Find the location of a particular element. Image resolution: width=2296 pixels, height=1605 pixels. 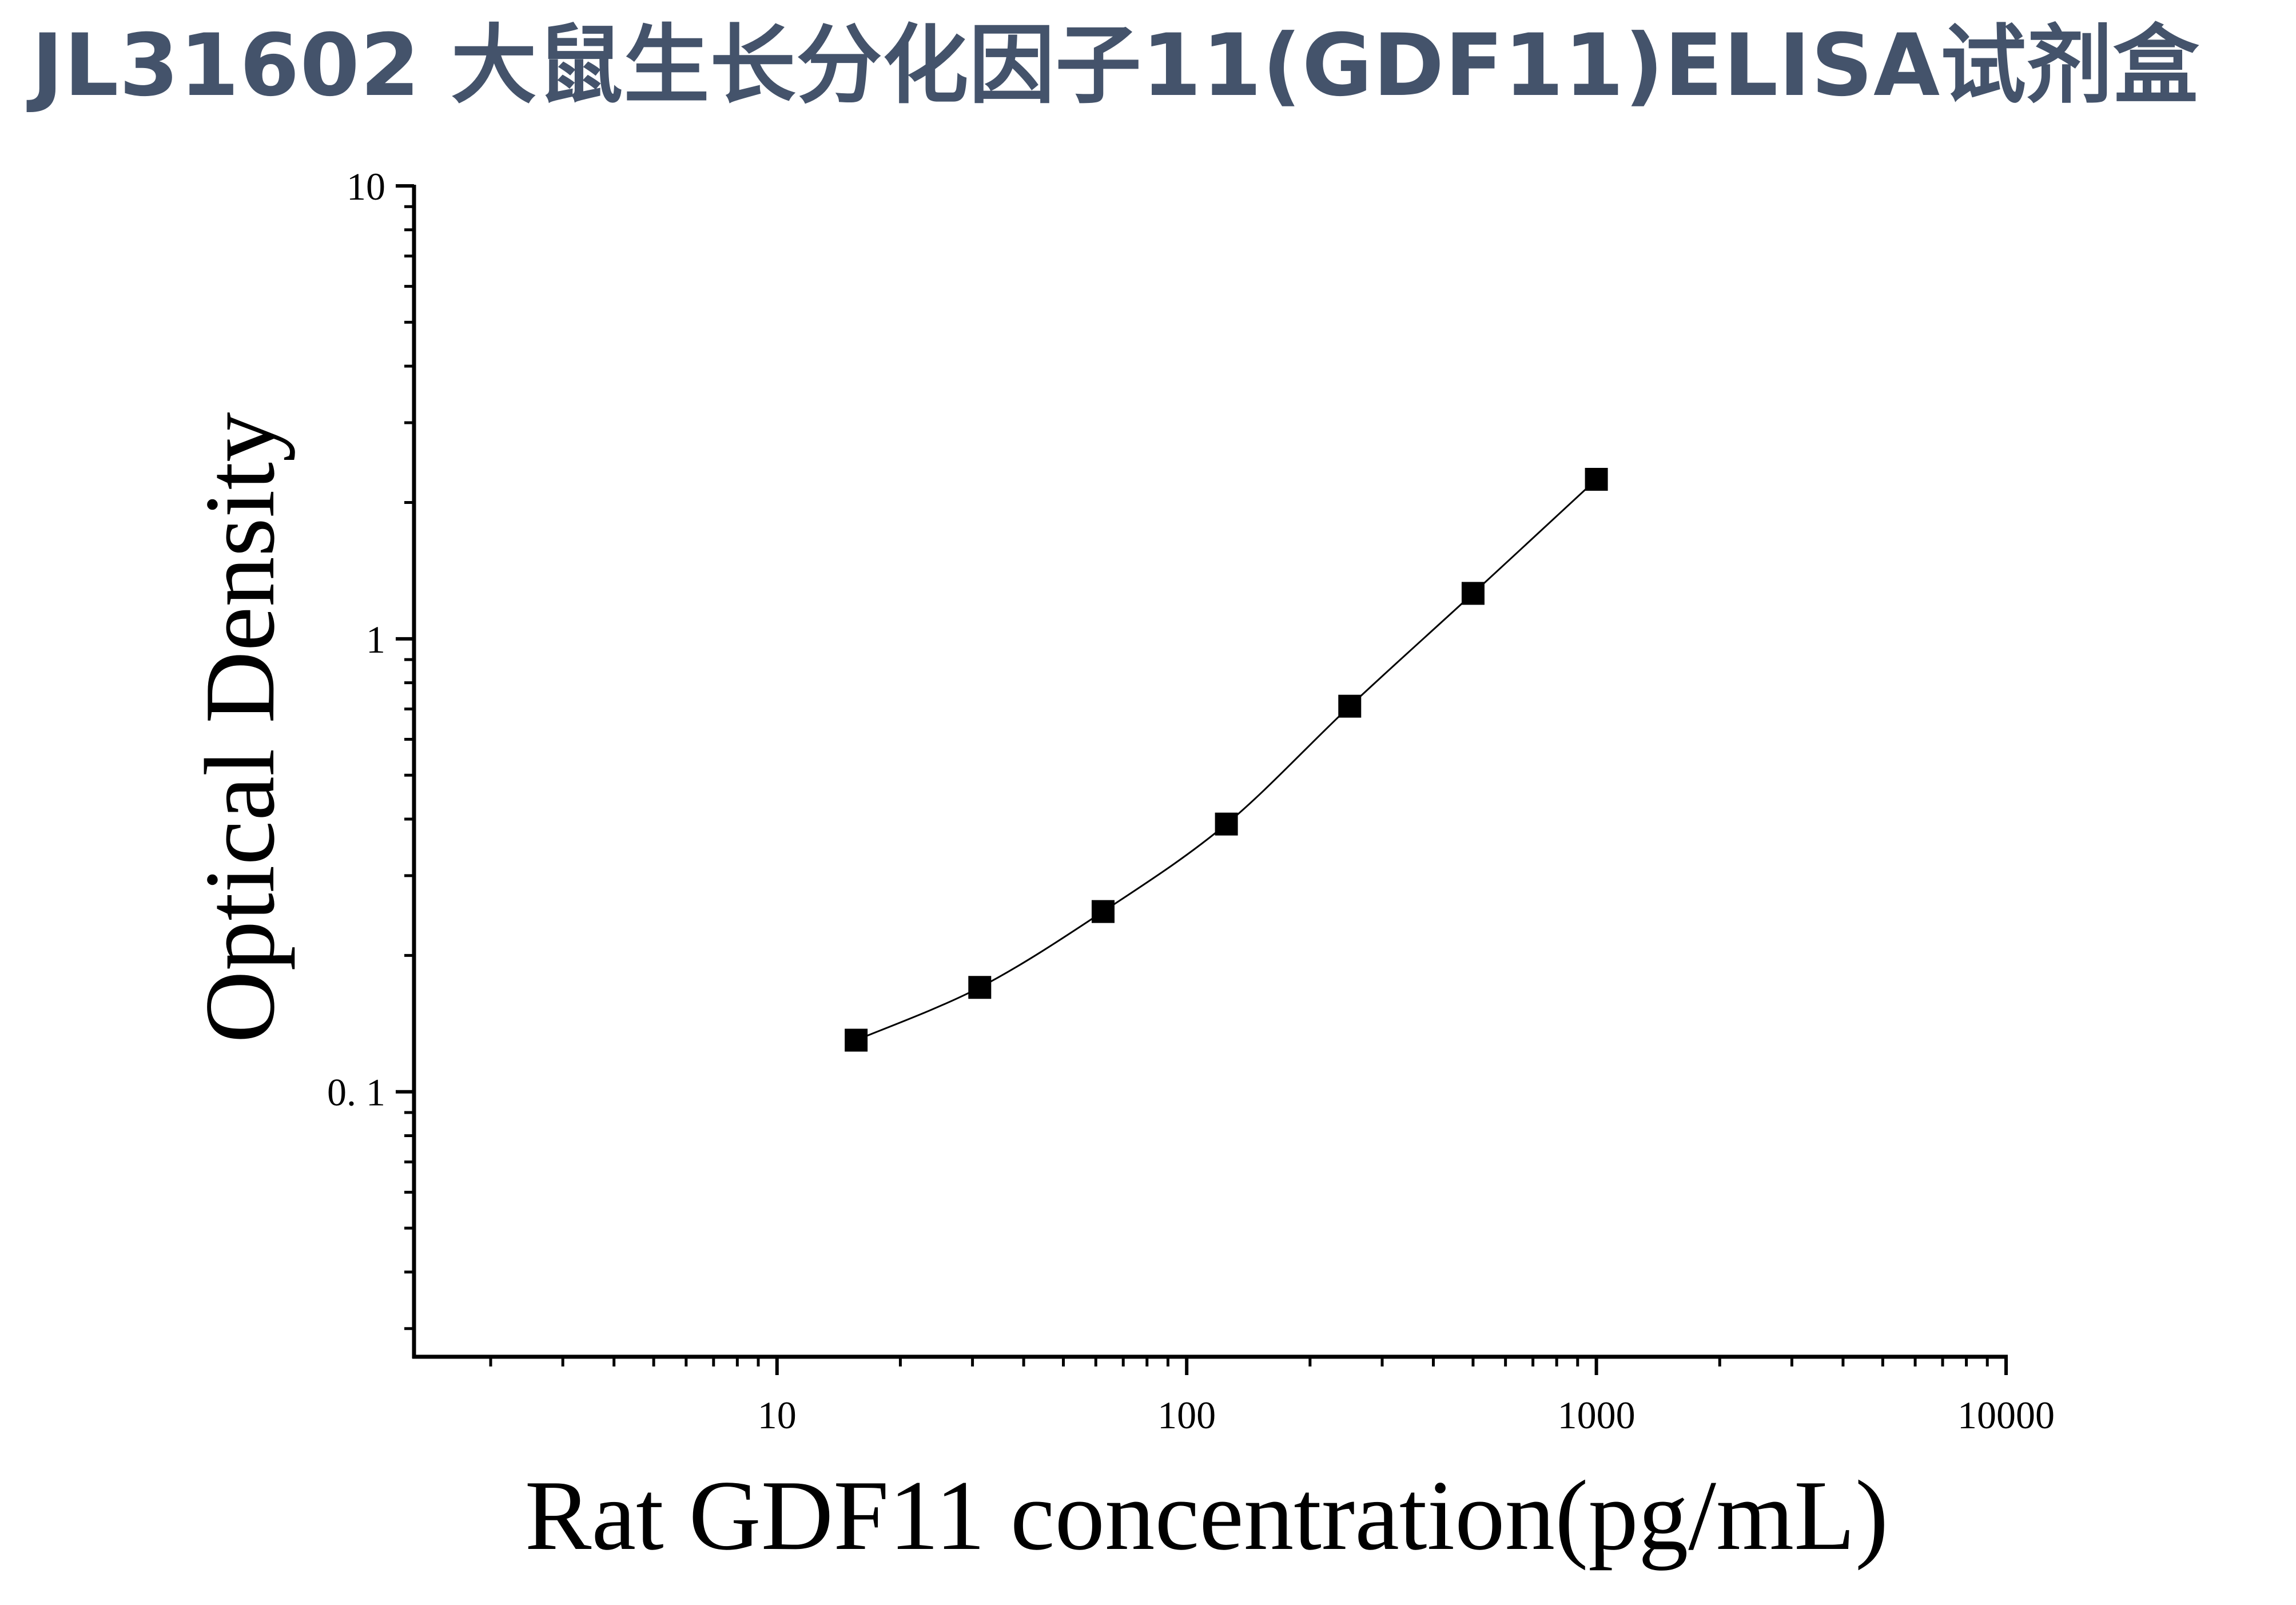

x-tick-label: 10 is located at coordinates (777, 1415).